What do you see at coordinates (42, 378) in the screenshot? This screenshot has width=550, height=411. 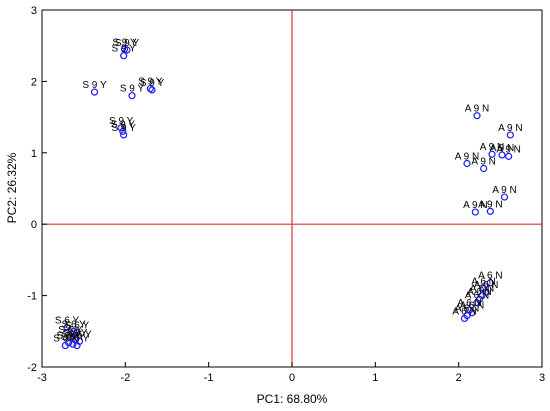 I see `x-tick-label: -3` at bounding box center [42, 378].